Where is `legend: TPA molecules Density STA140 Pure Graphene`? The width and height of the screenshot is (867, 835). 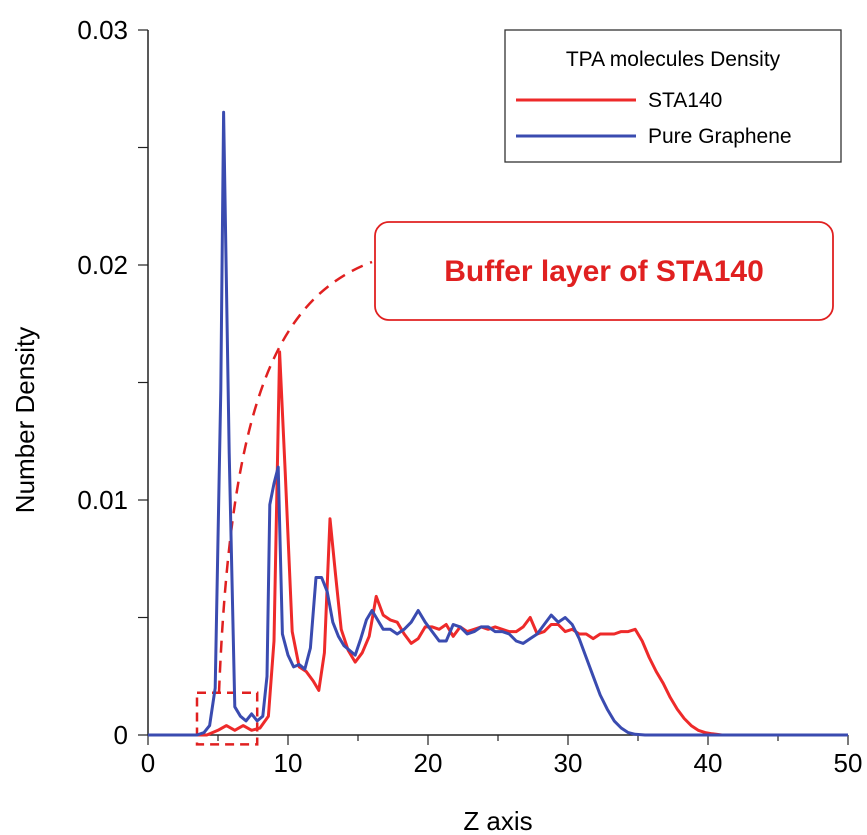 legend: TPA molecules Density STA140 Pure Graphene is located at coordinates (673, 96).